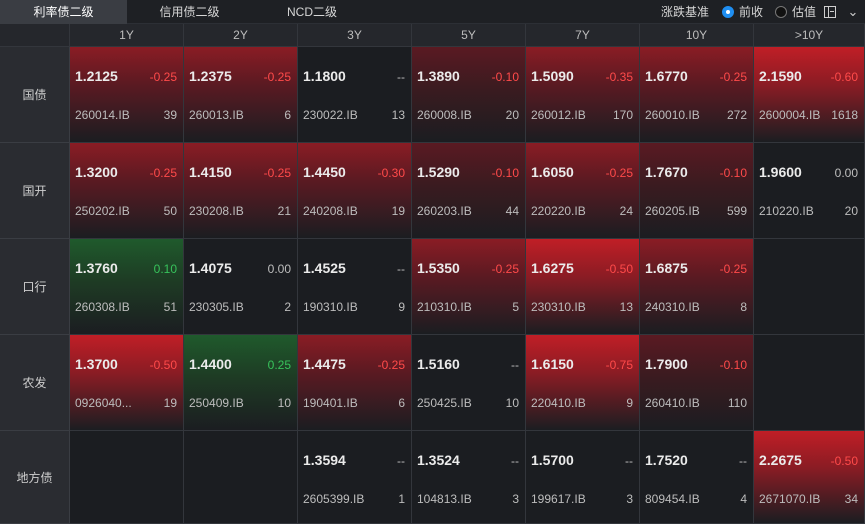 The height and width of the screenshot is (524, 865). Describe the element at coordinates (469, 95) in the screenshot. I see `yield-cell: 1.3890 -0.10 260008.IB 20` at that location.